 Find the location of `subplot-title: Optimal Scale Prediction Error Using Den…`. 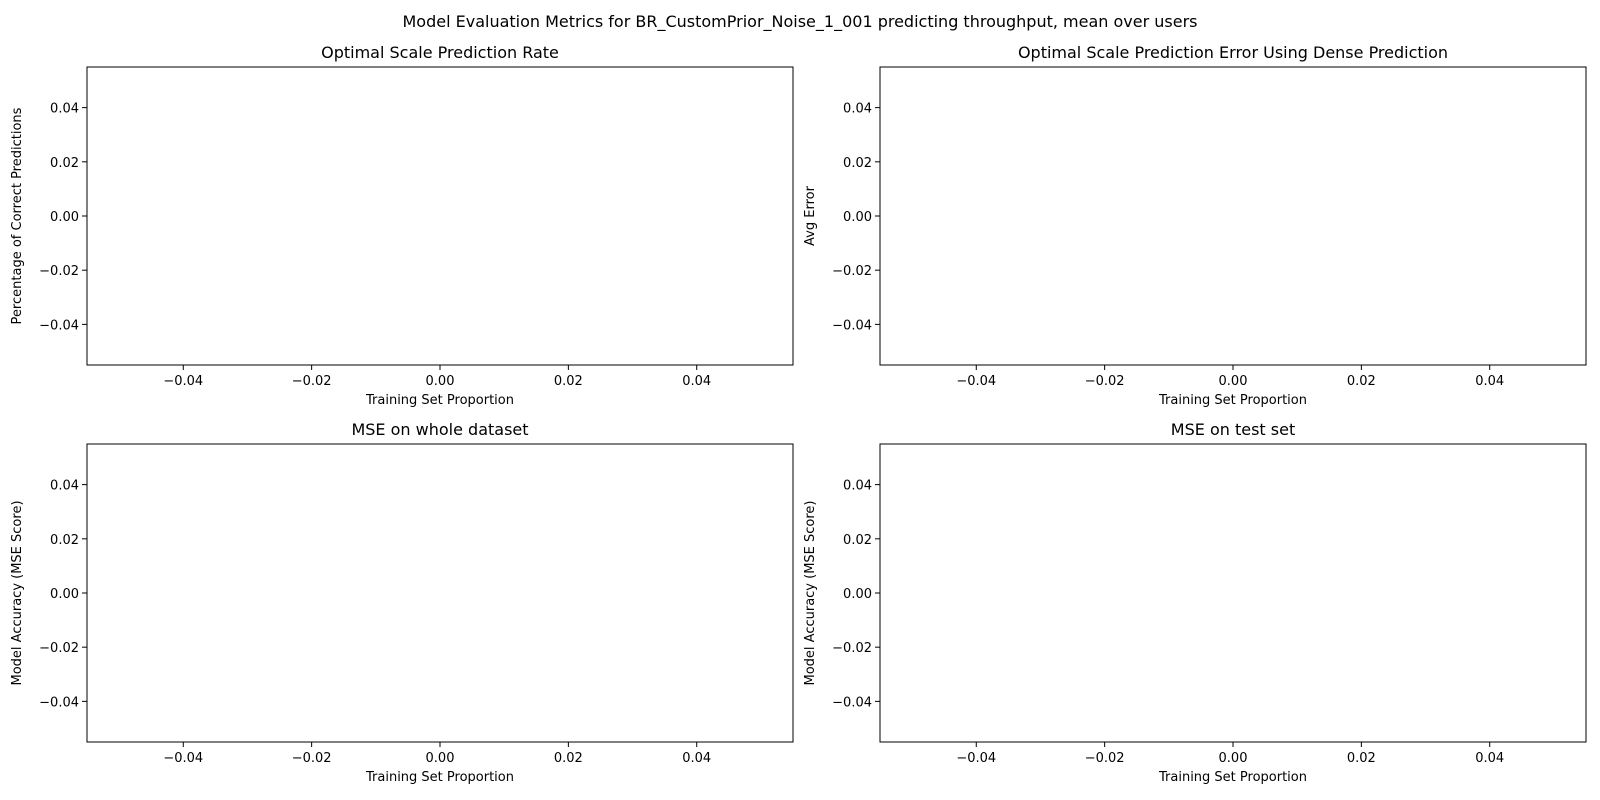

subplot-title: Optimal Scale Prediction Error Using Den… is located at coordinates (1233, 52).